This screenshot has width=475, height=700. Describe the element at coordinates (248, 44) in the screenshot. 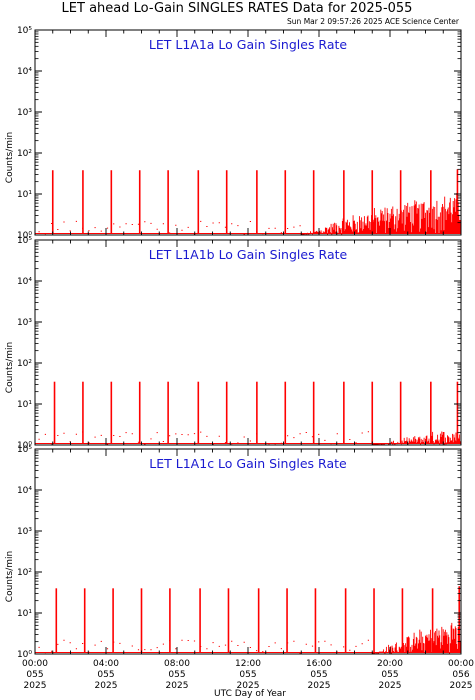

I see `panel-title: LET L1A1a Lo Gain Singles Rate` at that location.